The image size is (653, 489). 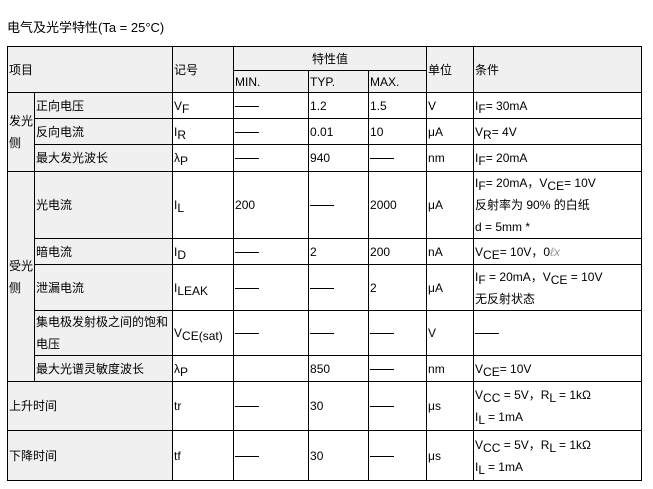 I want to click on condition-text: = 20mA, so click(x=506, y=158).